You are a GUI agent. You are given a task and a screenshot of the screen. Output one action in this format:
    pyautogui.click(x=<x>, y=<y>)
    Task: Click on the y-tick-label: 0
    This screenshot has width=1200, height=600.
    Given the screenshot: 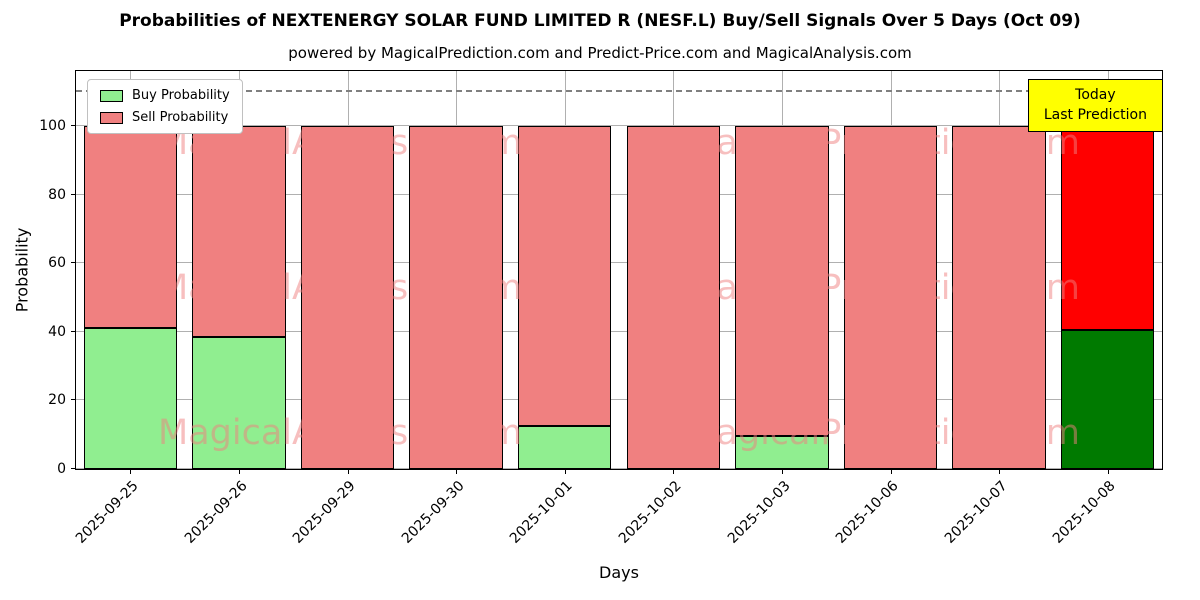 What is the action you would take?
    pyautogui.click(x=61, y=469)
    